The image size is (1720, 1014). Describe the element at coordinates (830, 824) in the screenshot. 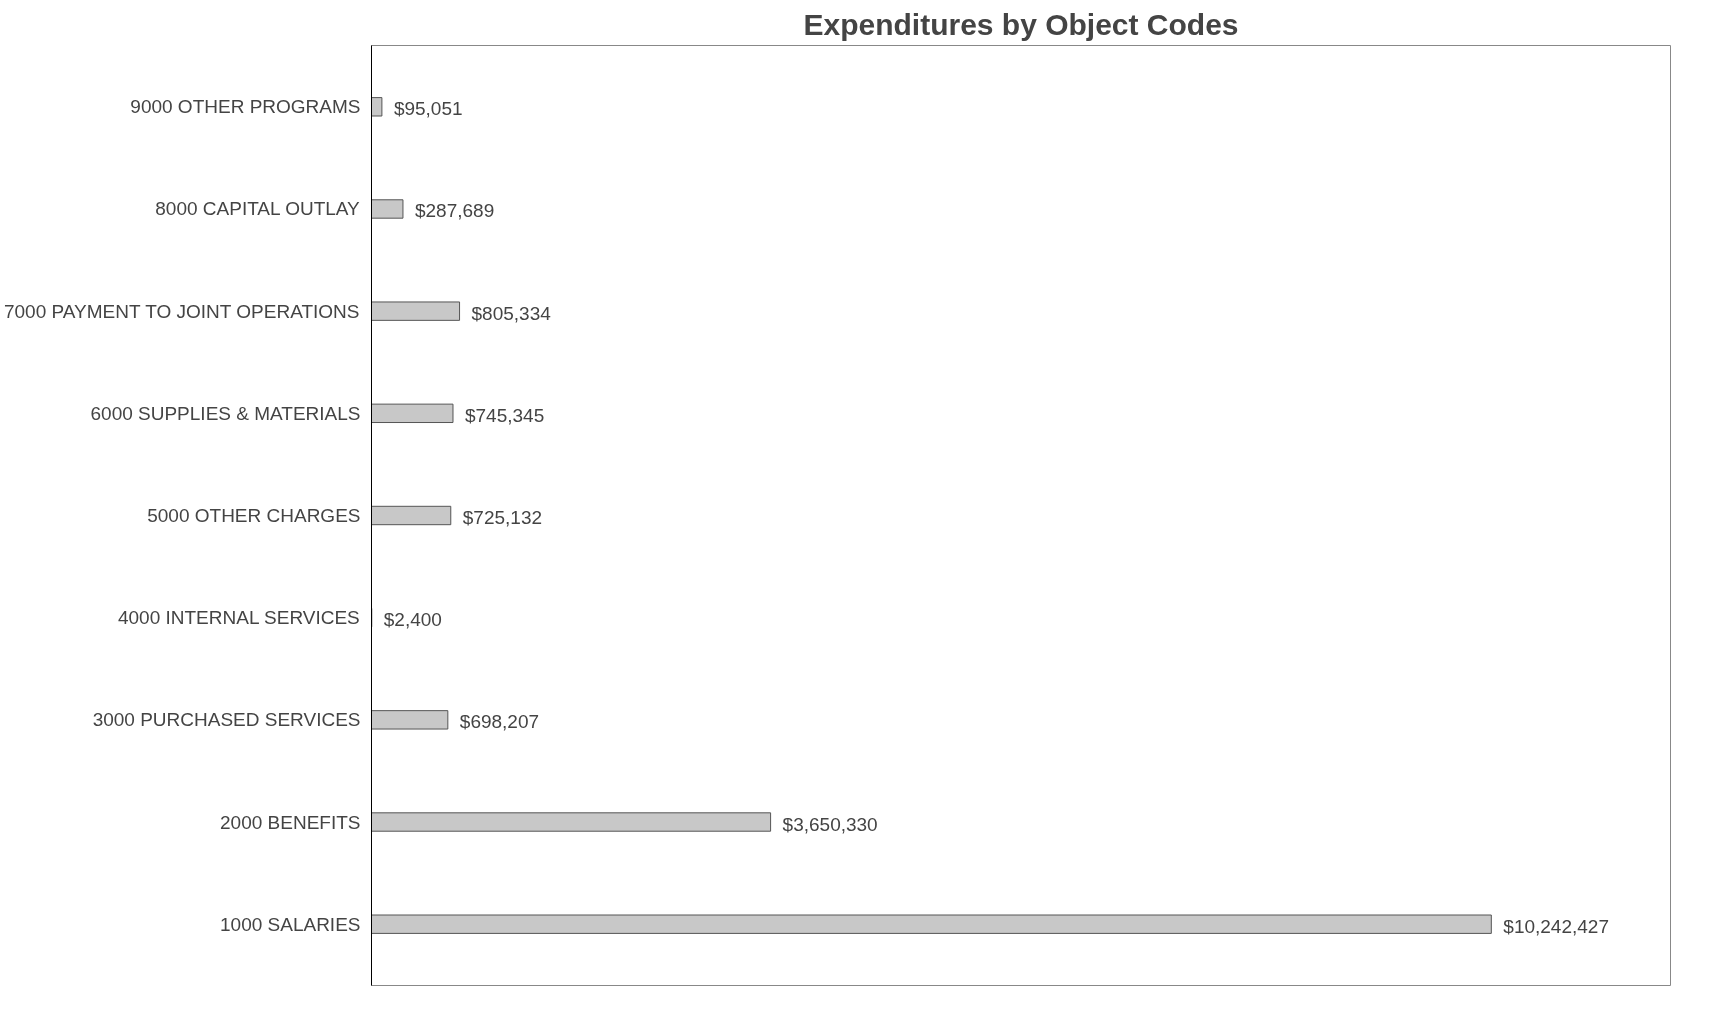

I see `data-label: $3,650,330` at that location.